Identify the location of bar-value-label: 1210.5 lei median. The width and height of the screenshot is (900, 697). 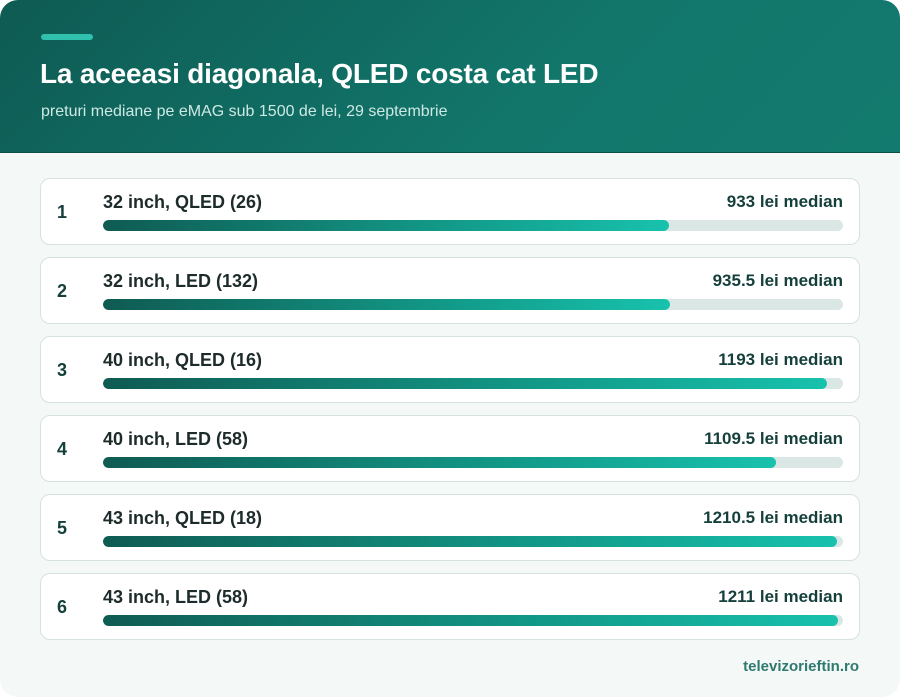
(773, 517).